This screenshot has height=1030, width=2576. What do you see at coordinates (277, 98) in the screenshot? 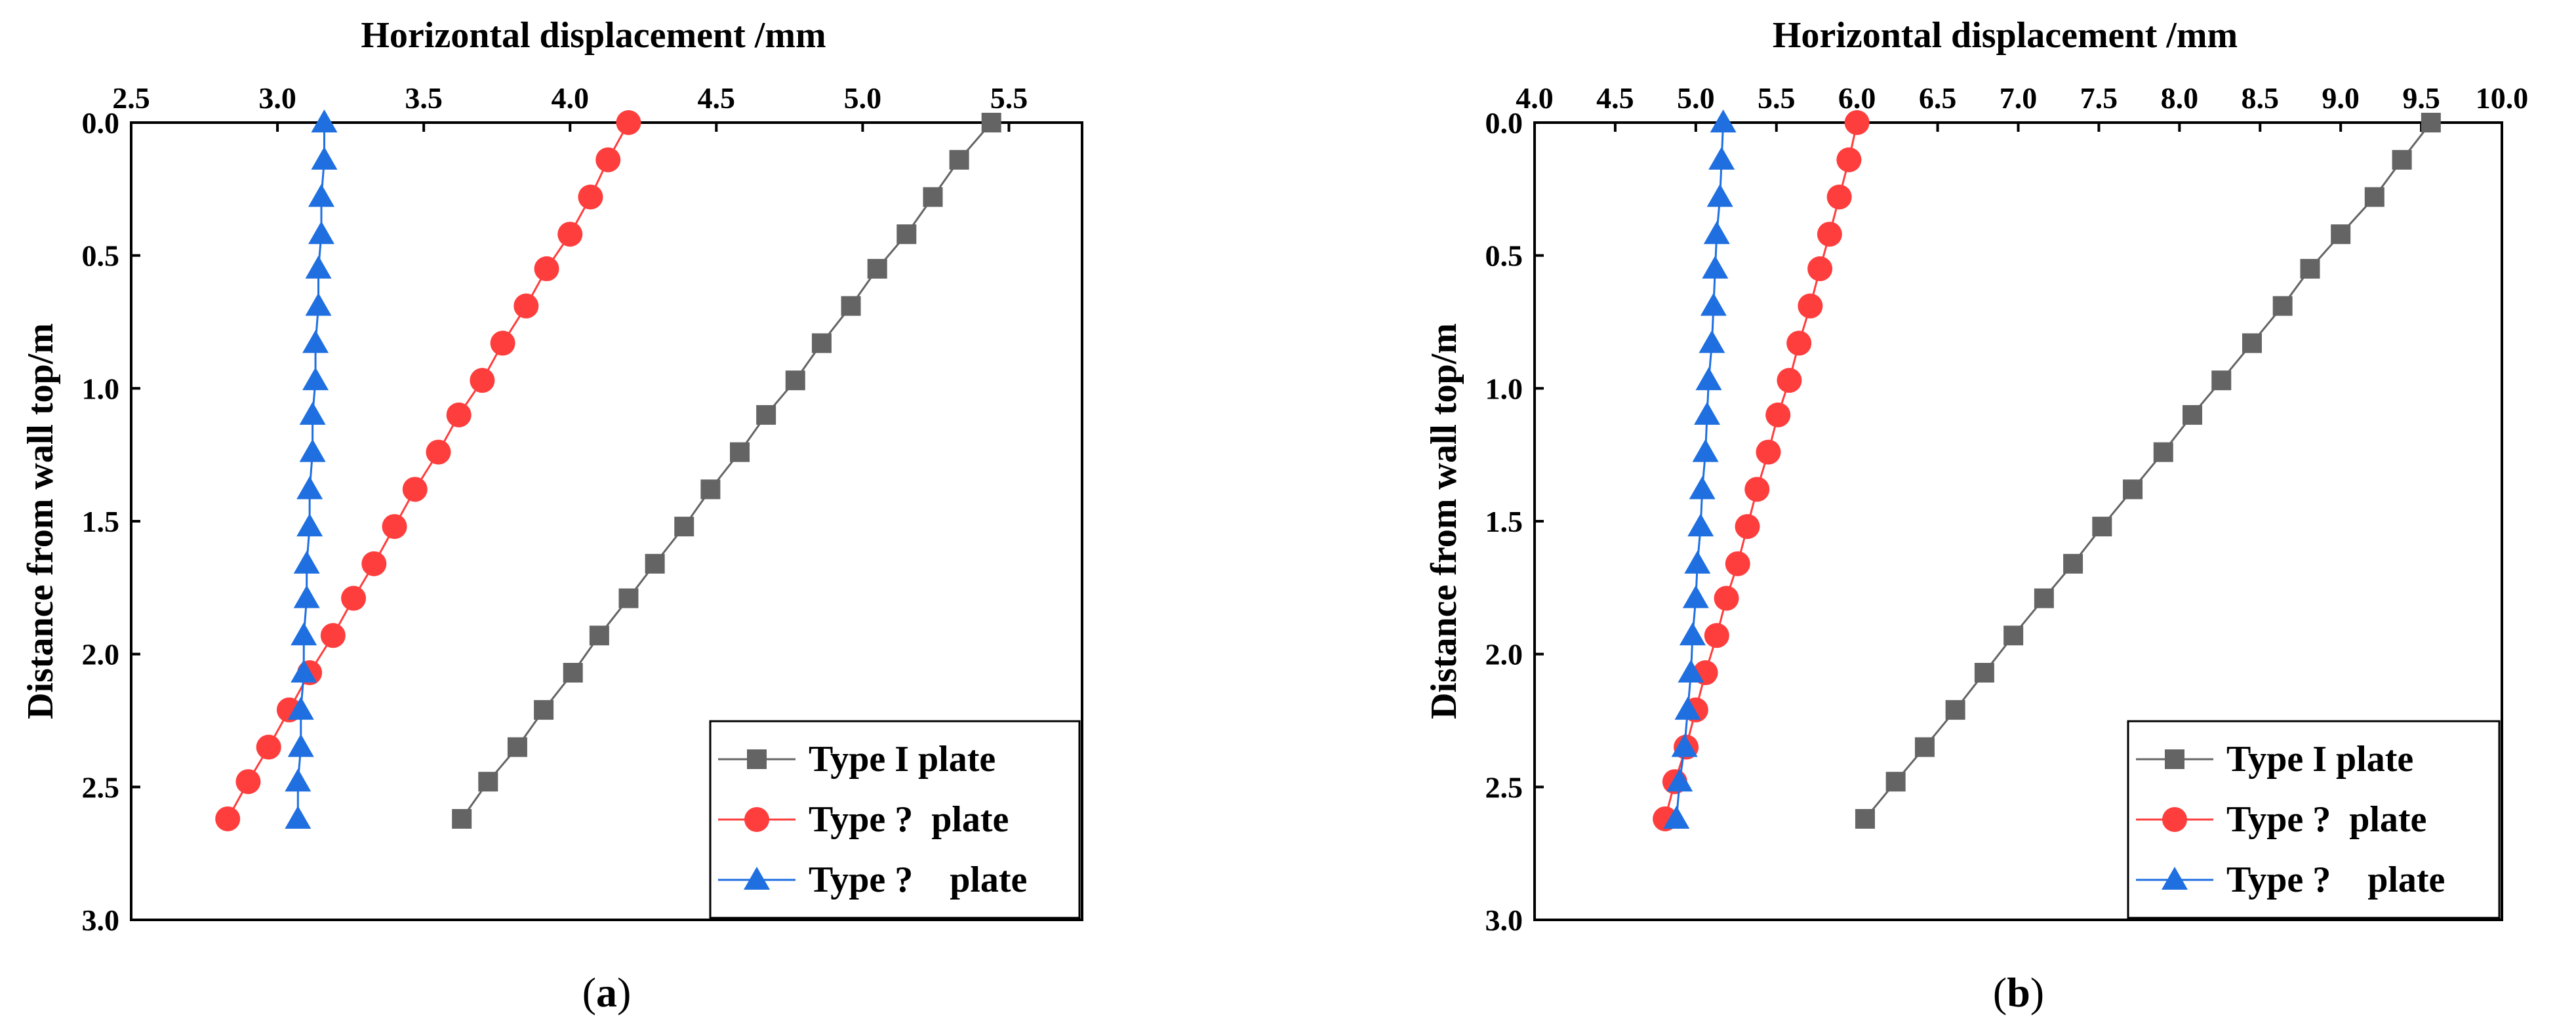
I see `x-tick-label: 3.0` at bounding box center [277, 98].